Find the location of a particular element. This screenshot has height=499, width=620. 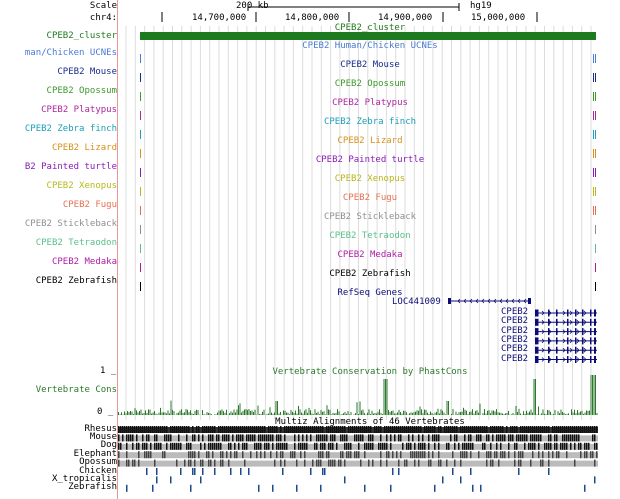

species-label-dog: Dog is located at coordinates (108, 445).